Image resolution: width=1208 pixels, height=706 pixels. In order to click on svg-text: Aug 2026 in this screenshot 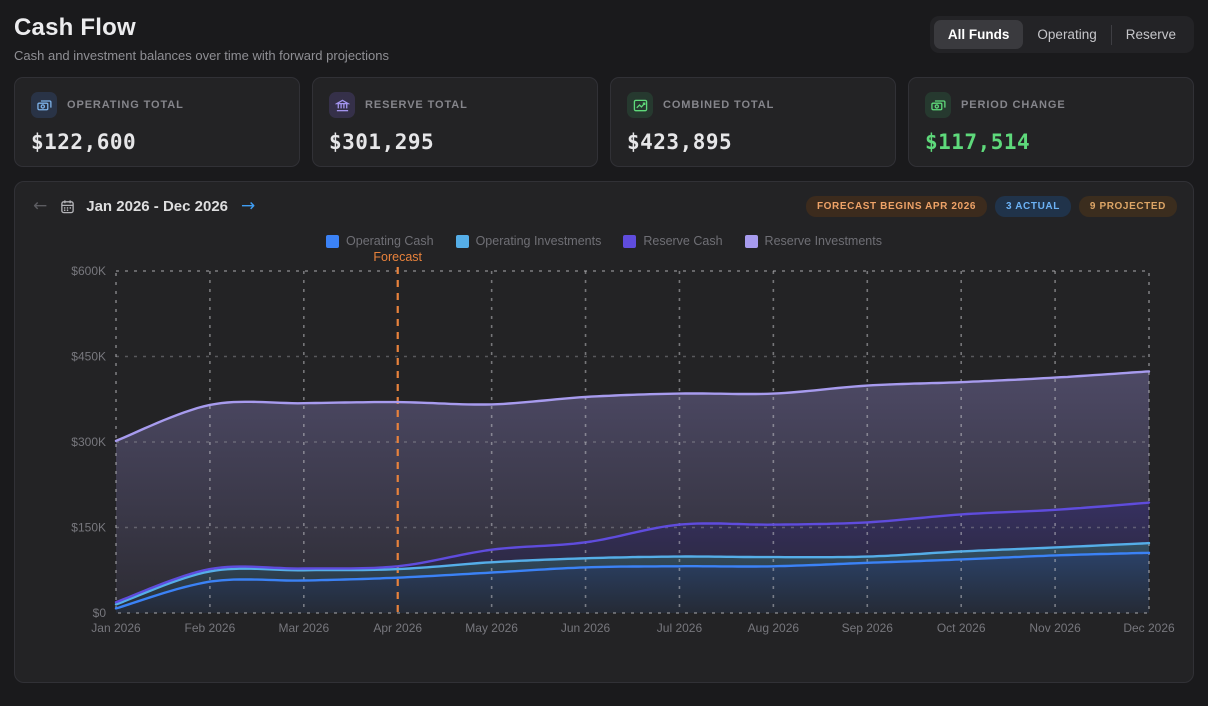, I will do `click(774, 628)`.